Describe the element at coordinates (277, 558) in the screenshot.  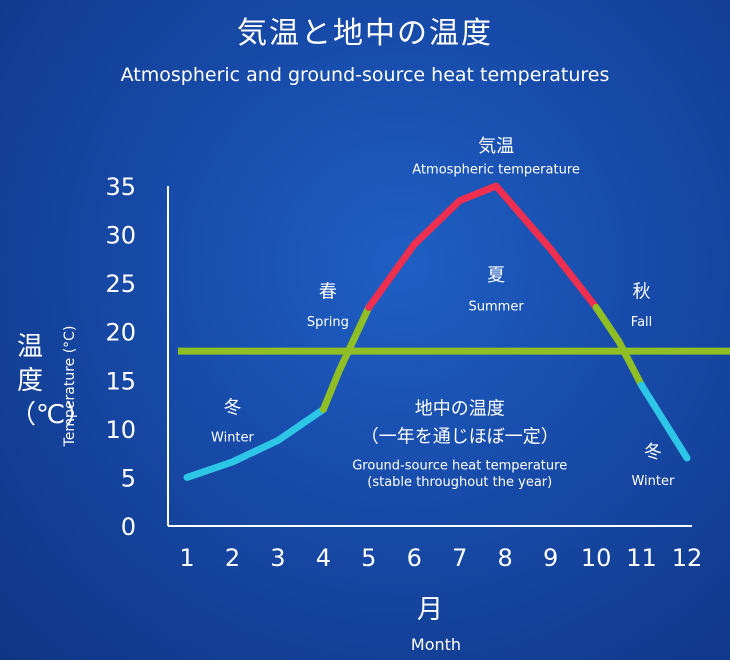
I see `x-tick-label: 3` at that location.